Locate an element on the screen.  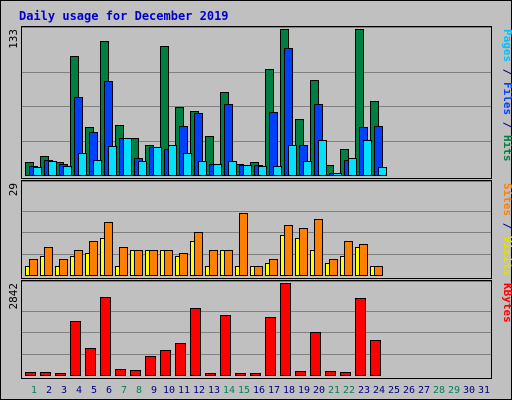
visits_panel-side-label-part: Sites is located at coordinates (506, 199).